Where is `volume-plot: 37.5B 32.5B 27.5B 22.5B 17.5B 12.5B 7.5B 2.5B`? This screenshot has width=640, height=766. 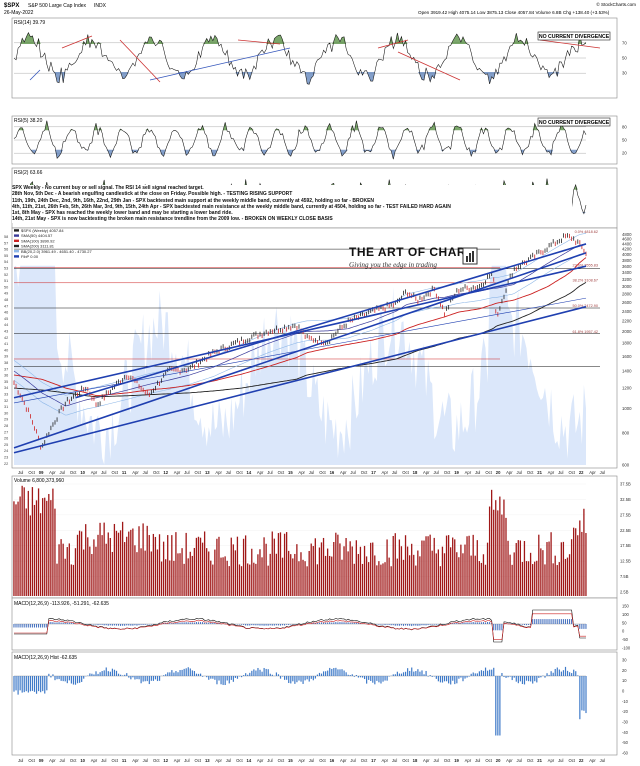
volume-plot: 37.5B 32.5B 27.5B 22.5B 17.5B 12.5B 7.5B 2.5B is located at coordinates (322, 539).